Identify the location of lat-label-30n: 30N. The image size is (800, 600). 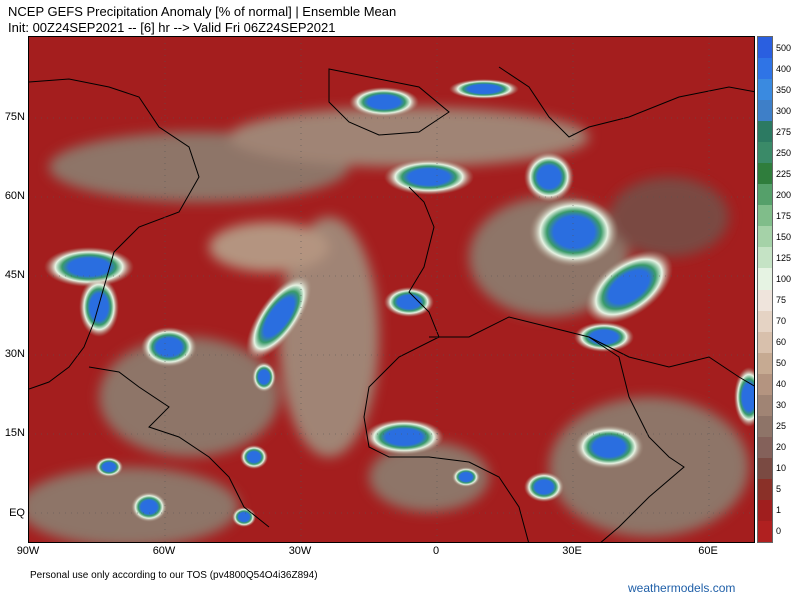
(14, 354).